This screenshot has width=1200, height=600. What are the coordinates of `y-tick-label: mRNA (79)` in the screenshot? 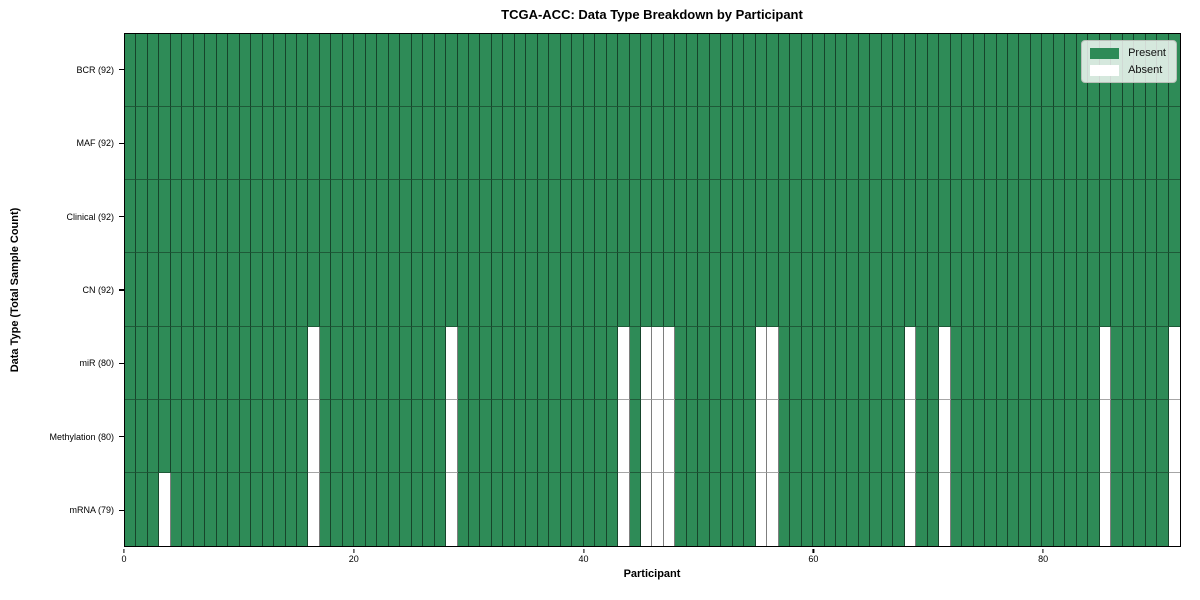 It's located at (91, 510).